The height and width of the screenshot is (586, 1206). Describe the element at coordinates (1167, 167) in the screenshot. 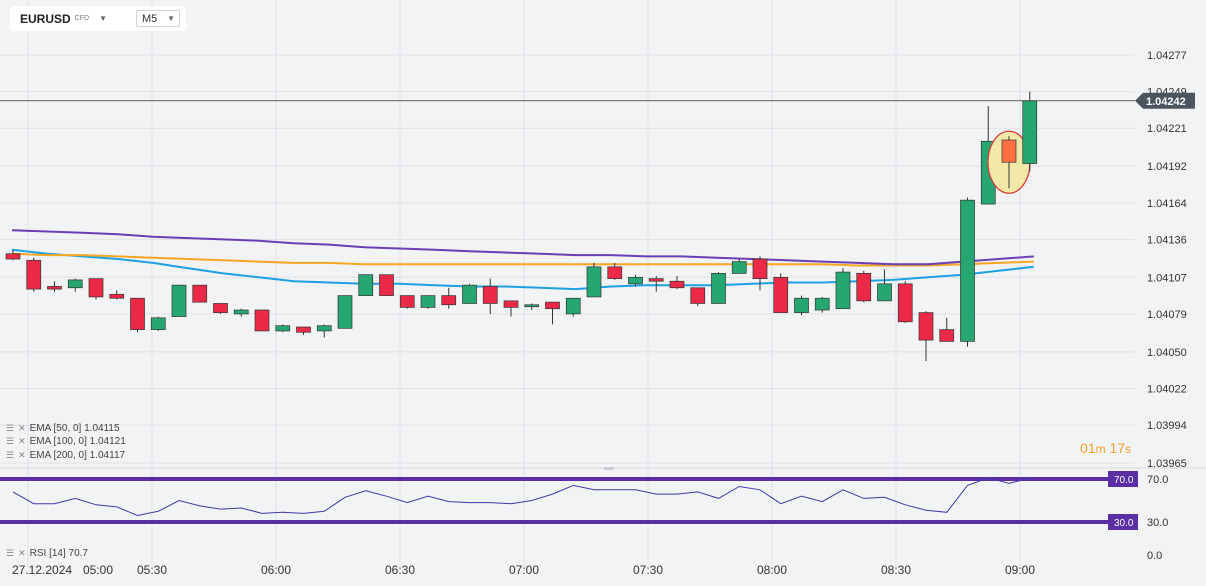

I see `price-tick-label: 1.04192` at that location.